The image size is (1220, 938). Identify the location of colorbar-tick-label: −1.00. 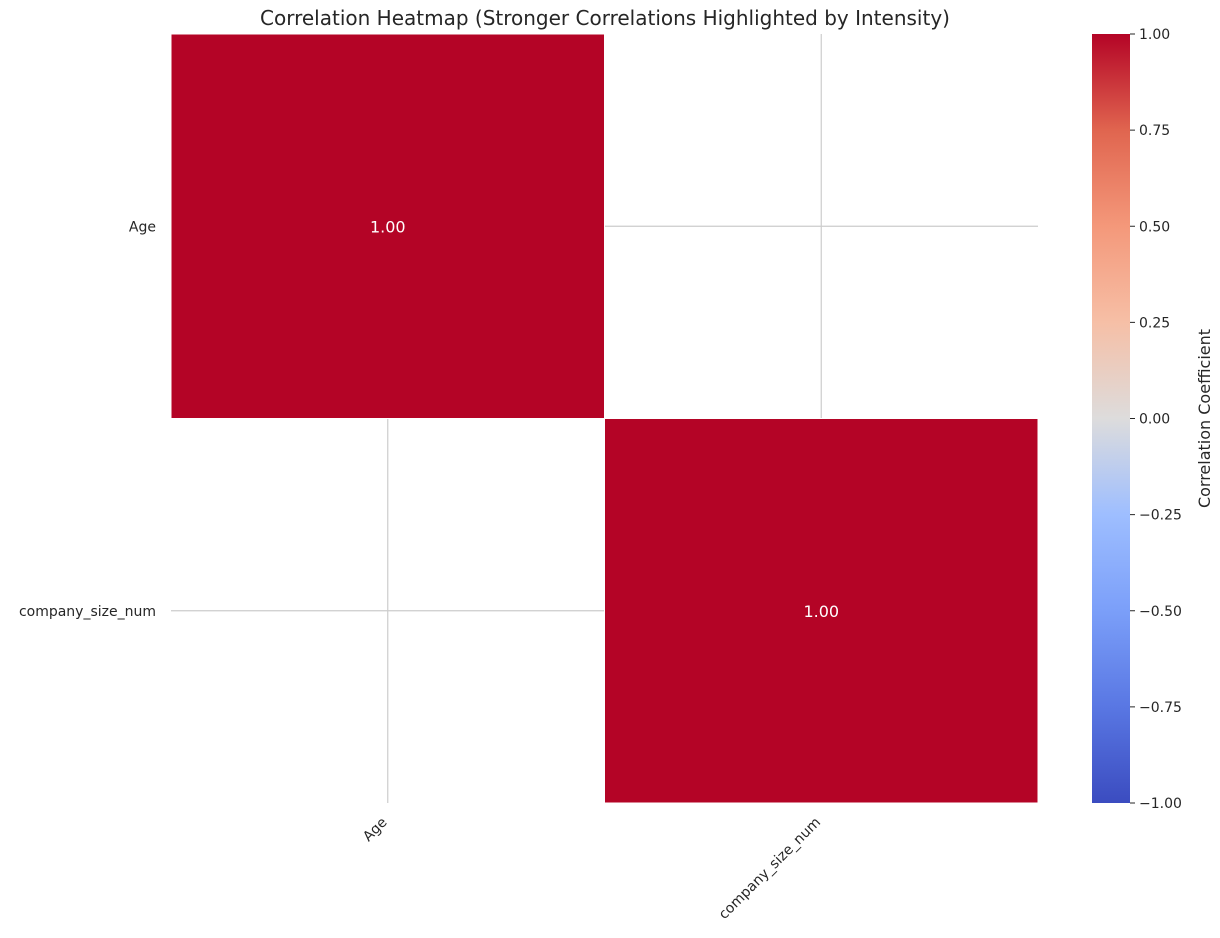
(1160, 804).